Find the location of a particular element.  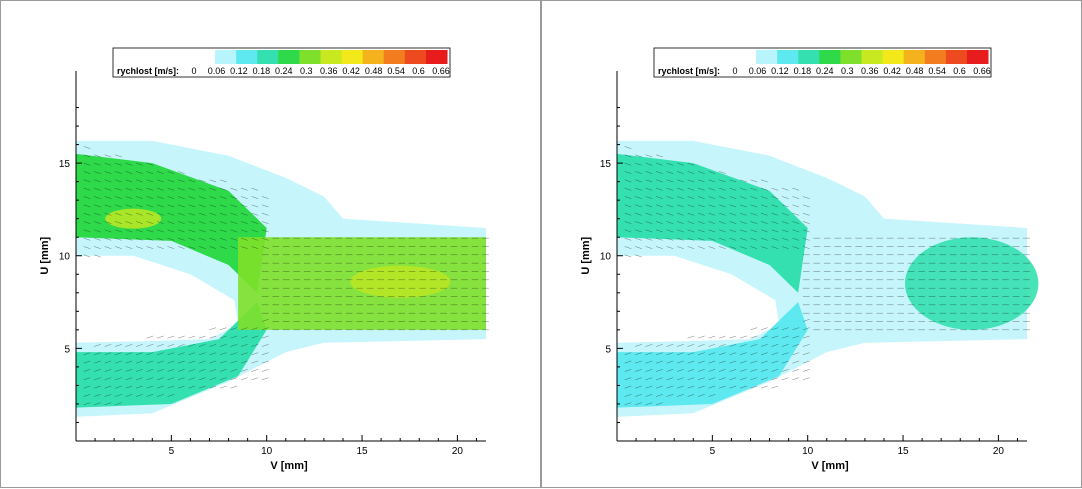

x-tick-label: 15 is located at coordinates (903, 451).